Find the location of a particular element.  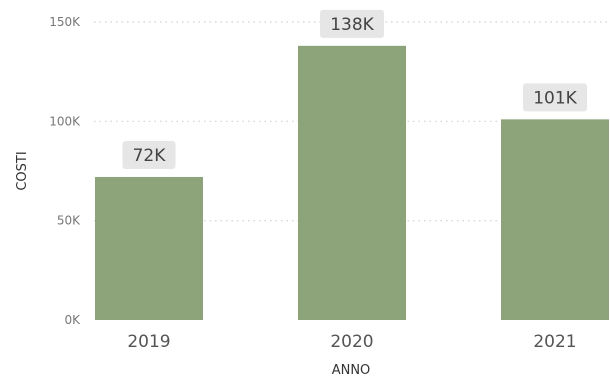

x-tick-label: 2020 is located at coordinates (351, 342).